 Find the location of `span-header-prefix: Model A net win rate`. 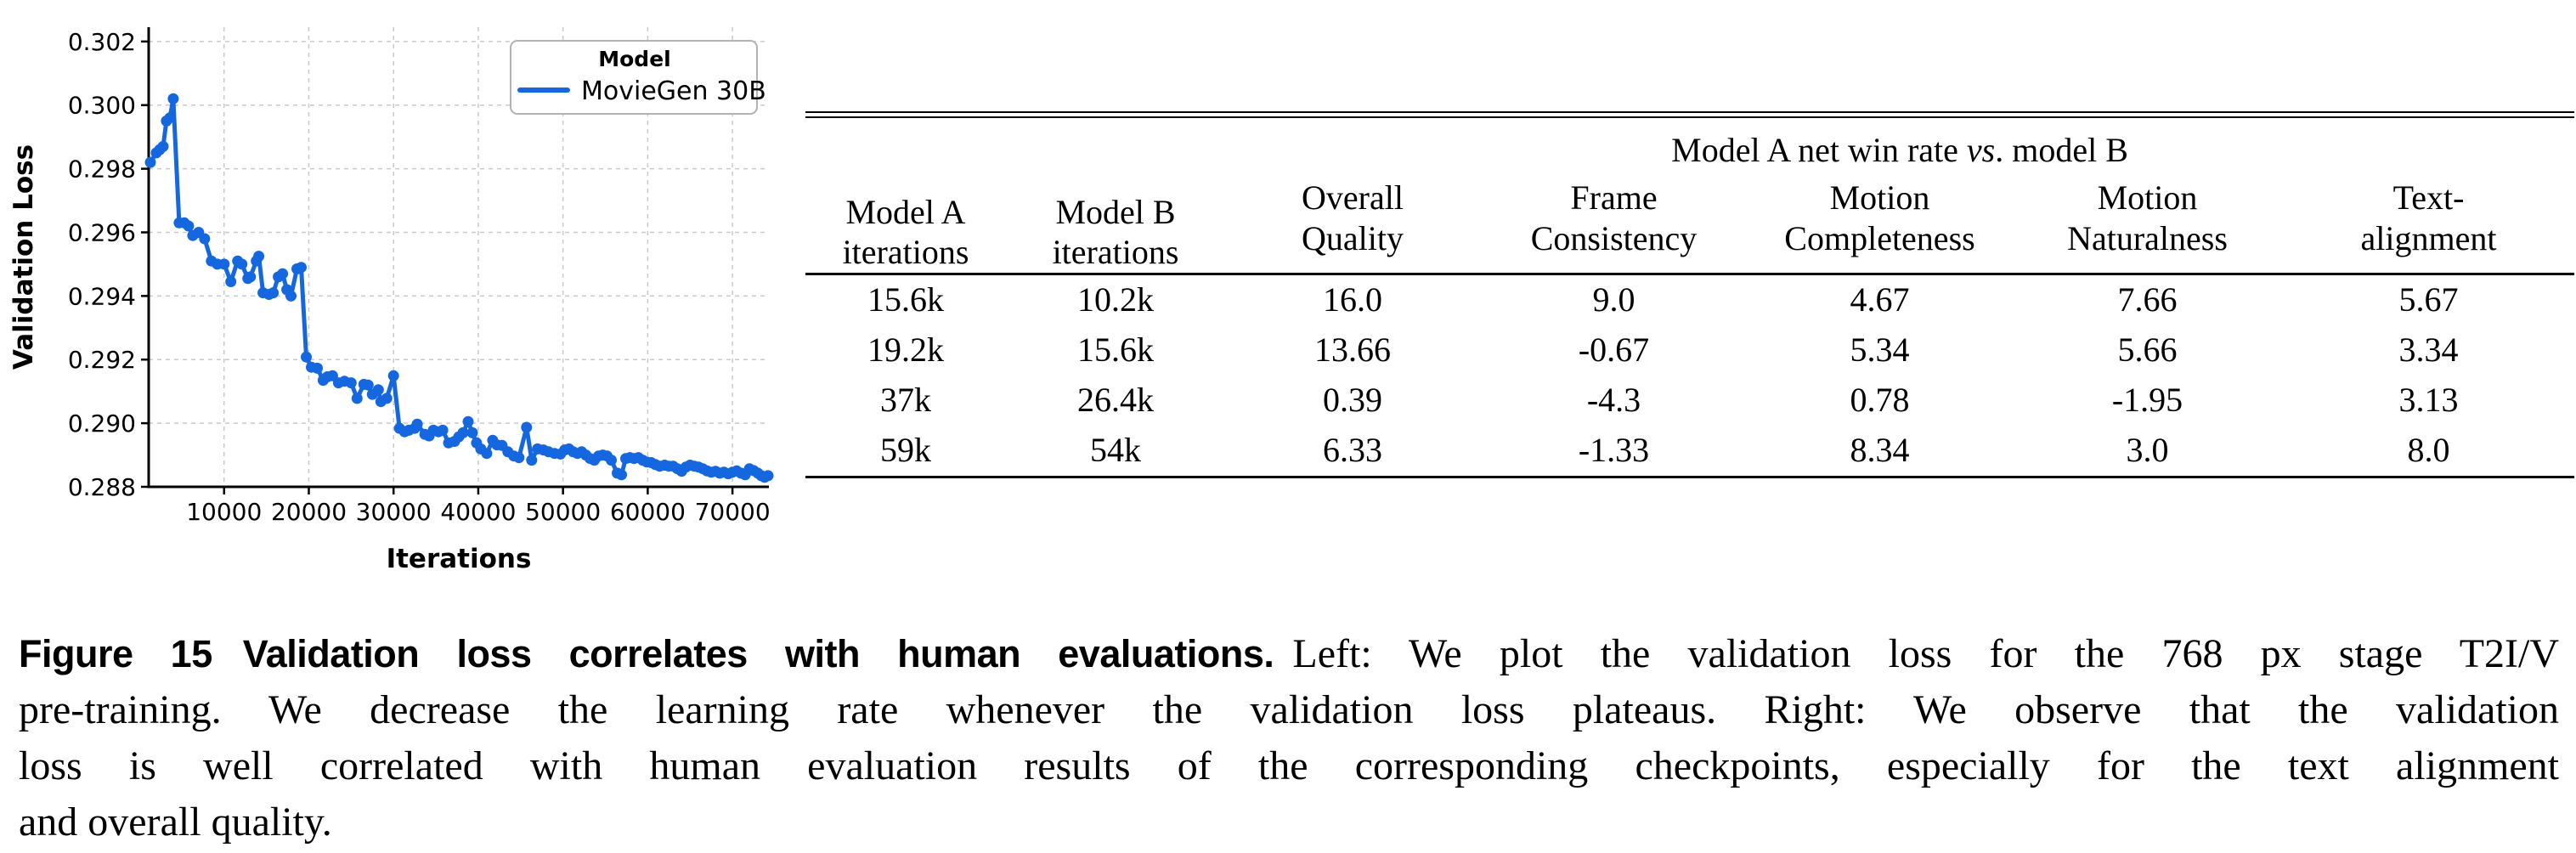

span-header-prefix: Model A net win rate is located at coordinates (1819, 150).